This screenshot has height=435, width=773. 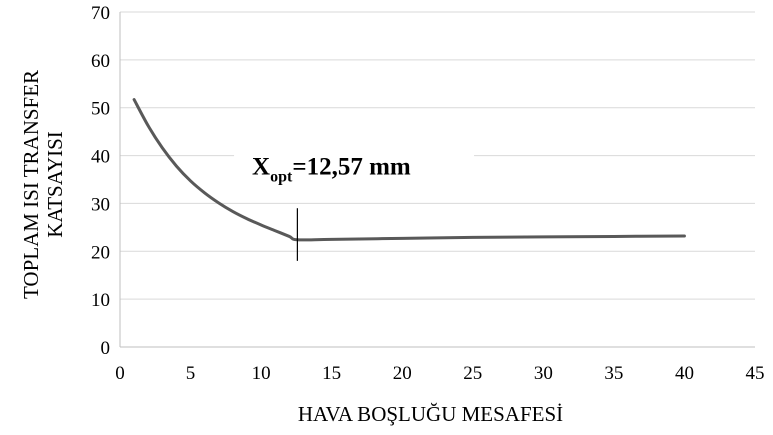 I want to click on x-tick-label-15: 15, so click(x=331, y=373).